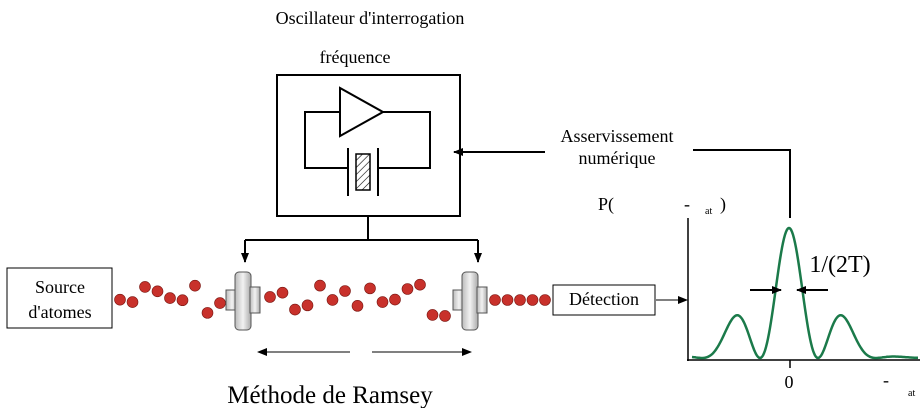  Describe the element at coordinates (368, 145) in the screenshot. I see `oscillator-box` at that location.